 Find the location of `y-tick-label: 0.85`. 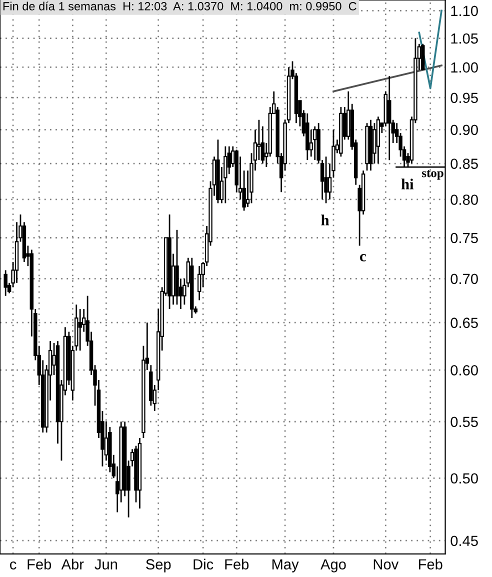

y-tick-label: 0.85 is located at coordinates (464, 163).